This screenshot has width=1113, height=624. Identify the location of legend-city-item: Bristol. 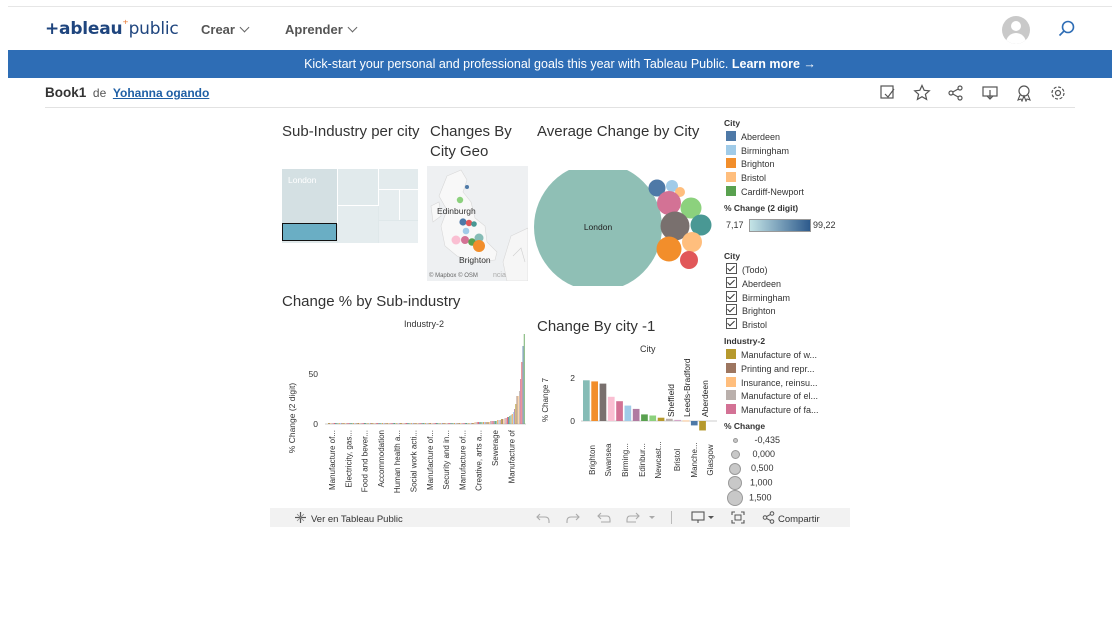
(746, 178).